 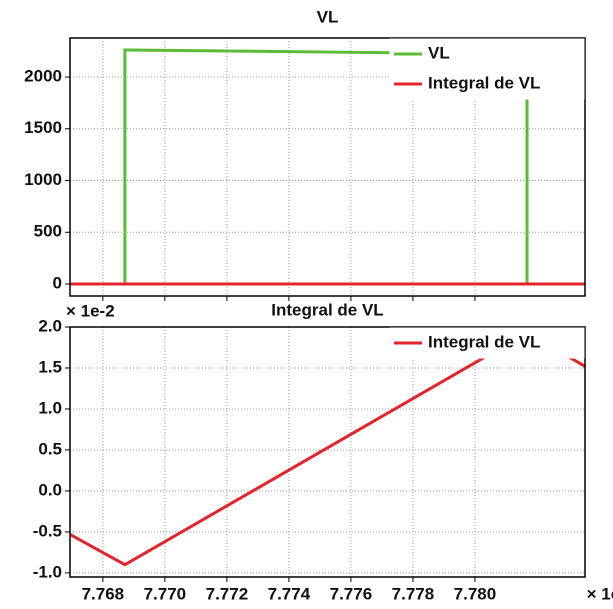 What do you see at coordinates (475, 593) in the screenshot?
I see `x-tick-label: 7.780` at bounding box center [475, 593].